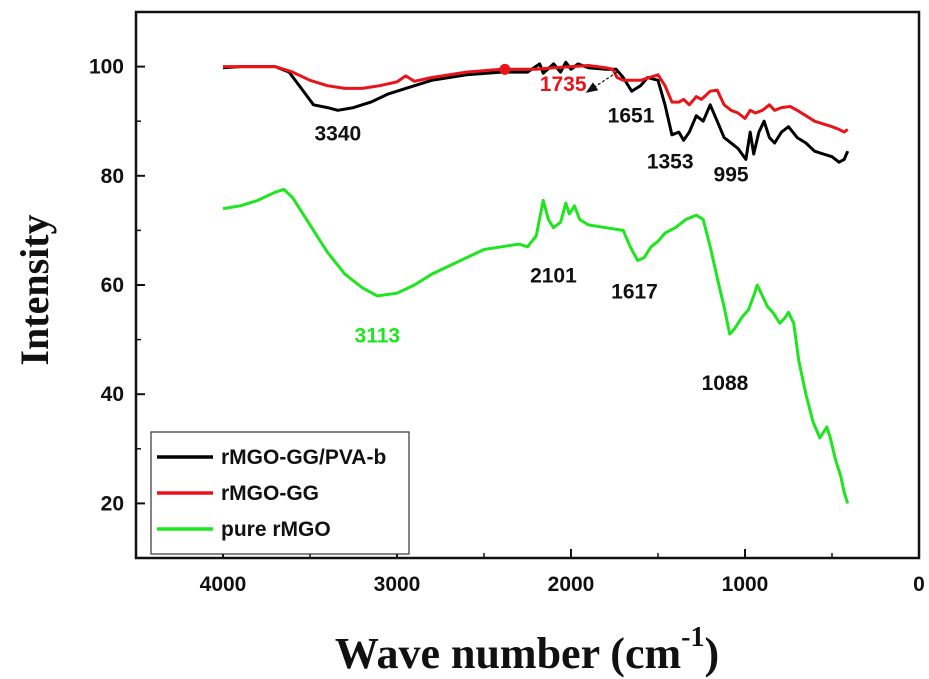  I want to click on series-line-rmgo-gg, so click(536, 99).